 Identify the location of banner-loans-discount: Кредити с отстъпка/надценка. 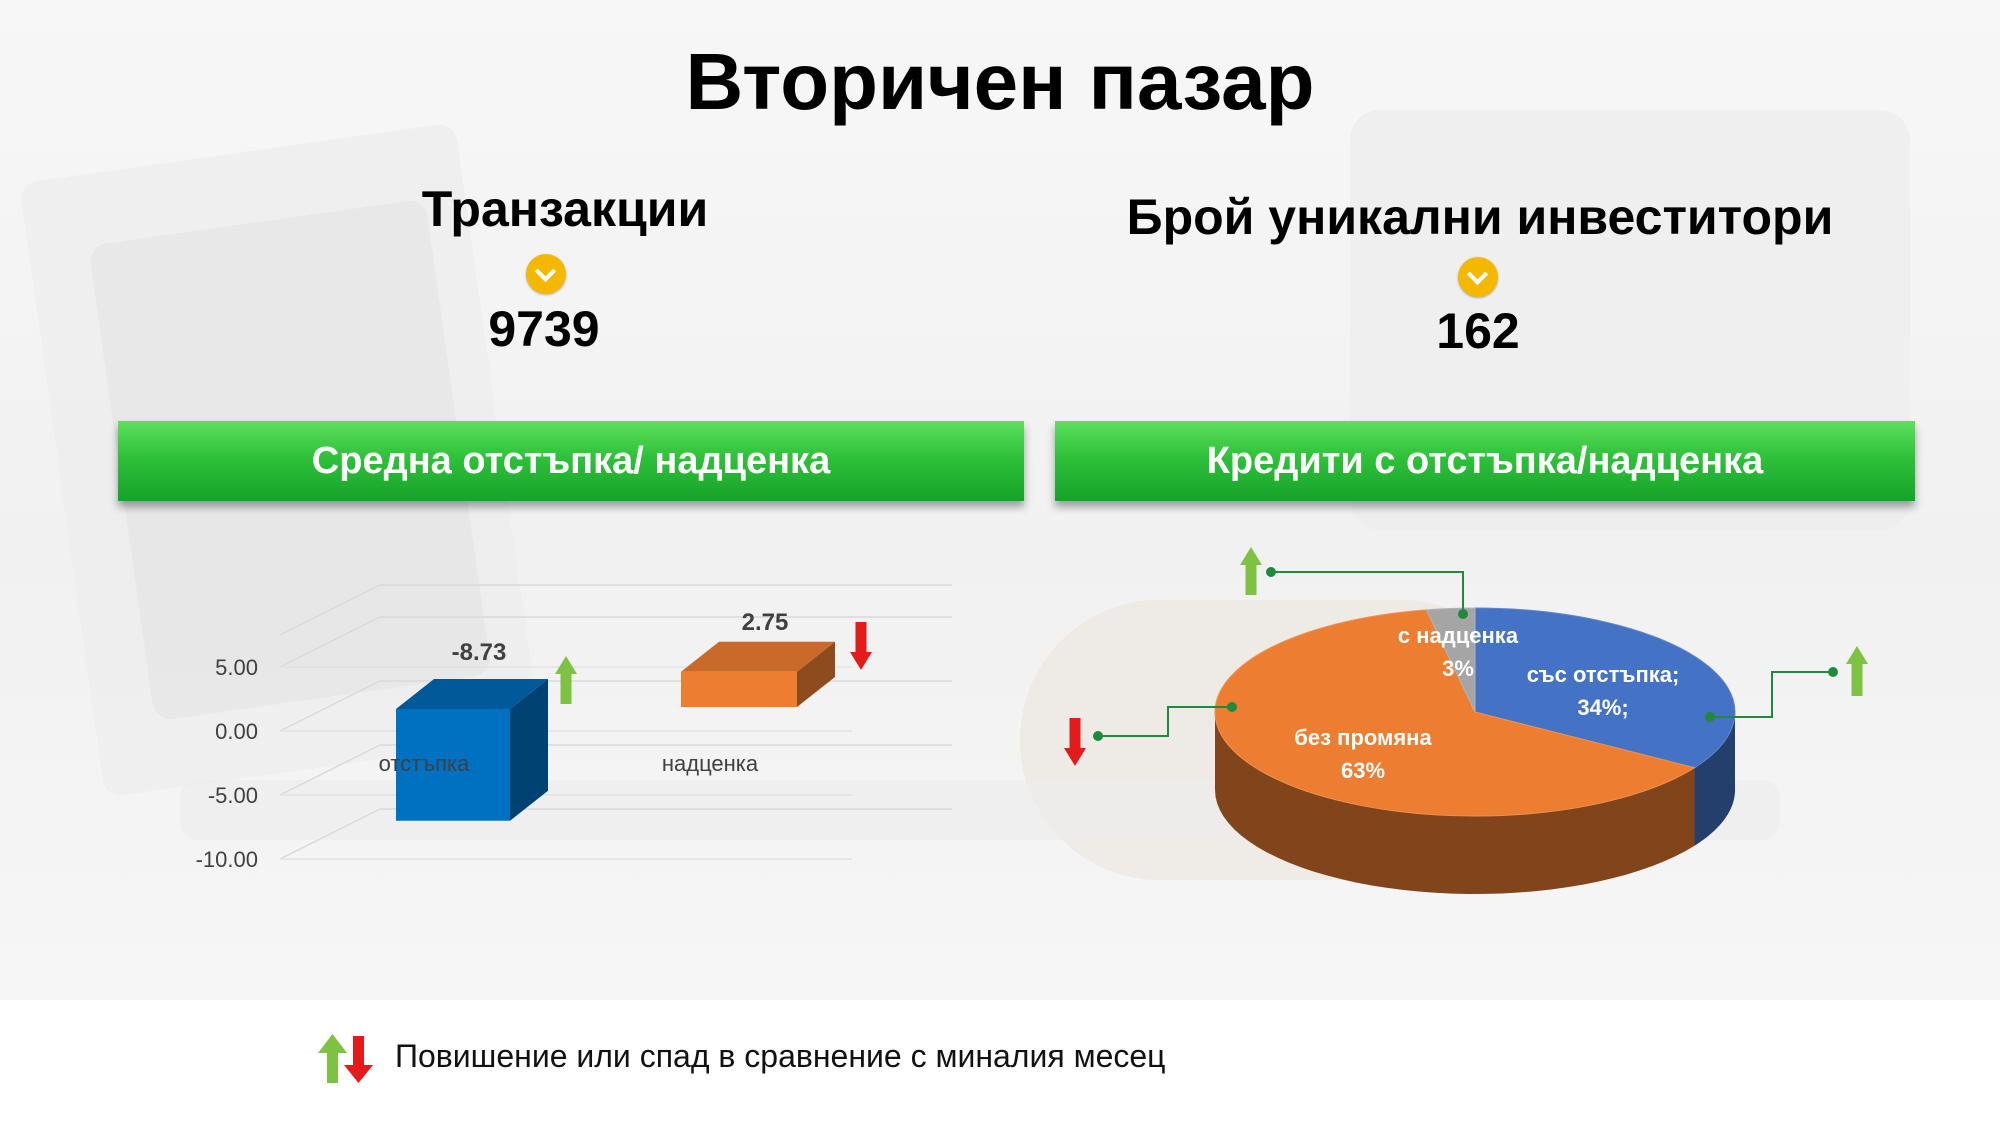
(1485, 461).